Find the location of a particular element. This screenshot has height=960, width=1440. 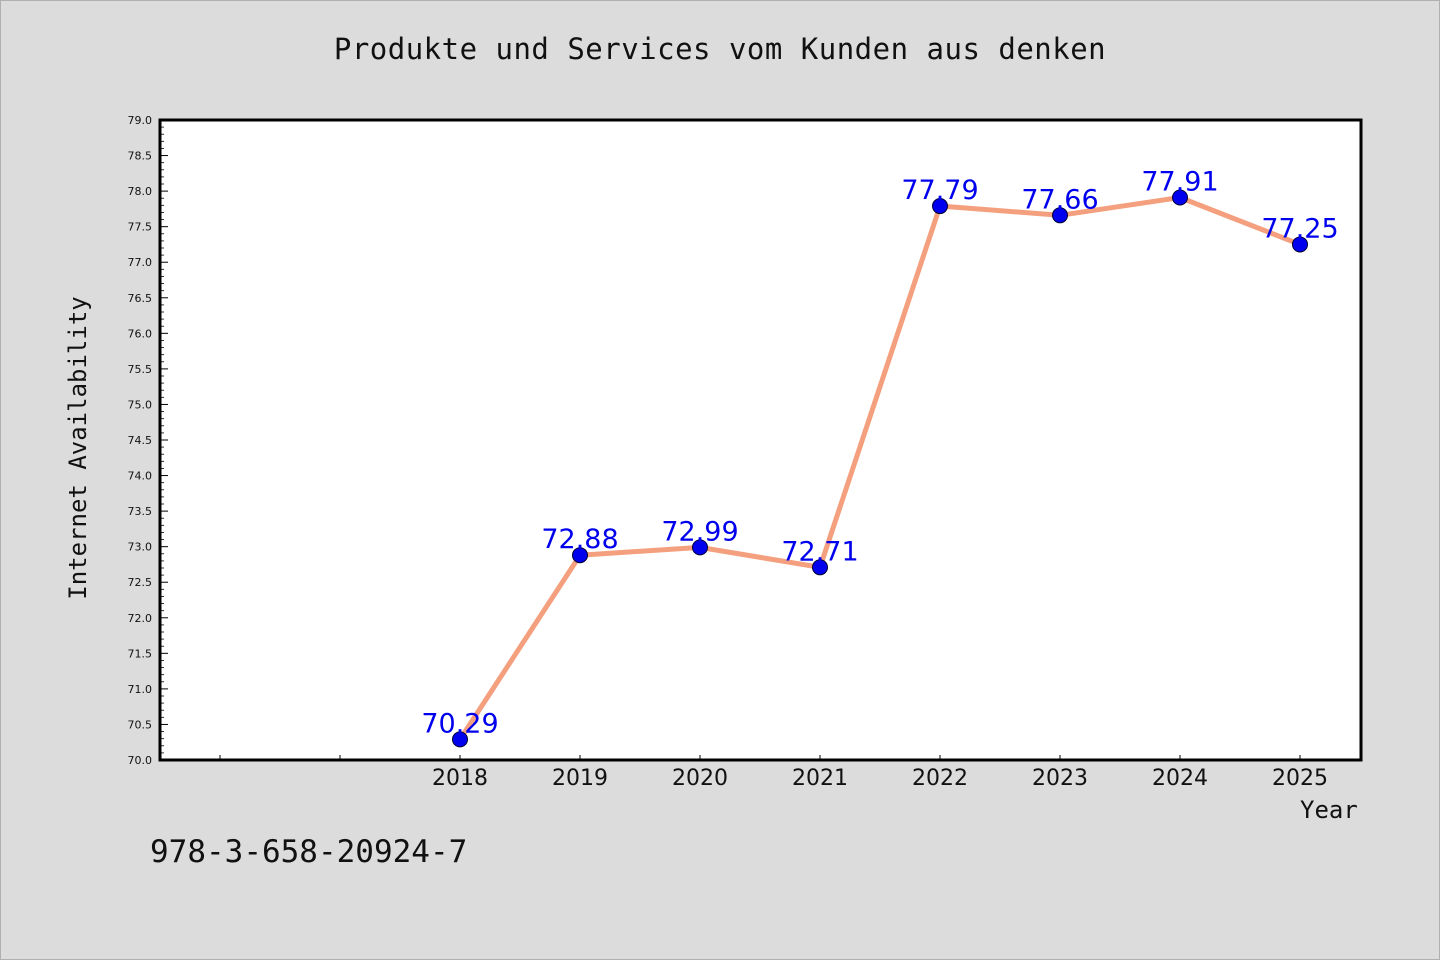

y-tick-label: 76.0 is located at coordinates (140, 333).